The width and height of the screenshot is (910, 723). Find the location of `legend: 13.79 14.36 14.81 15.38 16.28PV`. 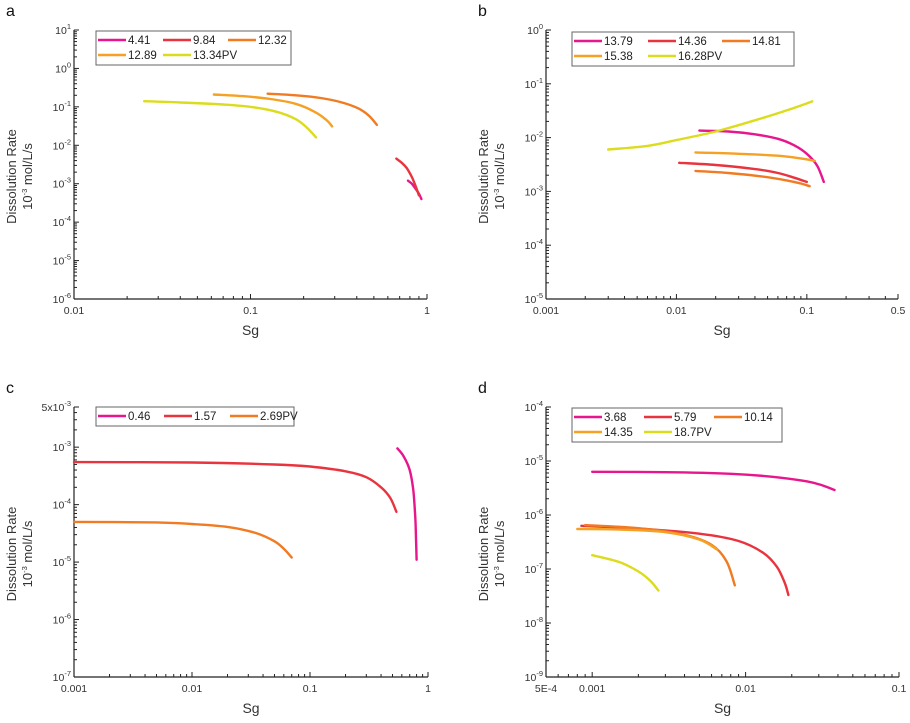

legend: 13.79 14.36 14.81 15.38 16.28PV is located at coordinates (683, 49).